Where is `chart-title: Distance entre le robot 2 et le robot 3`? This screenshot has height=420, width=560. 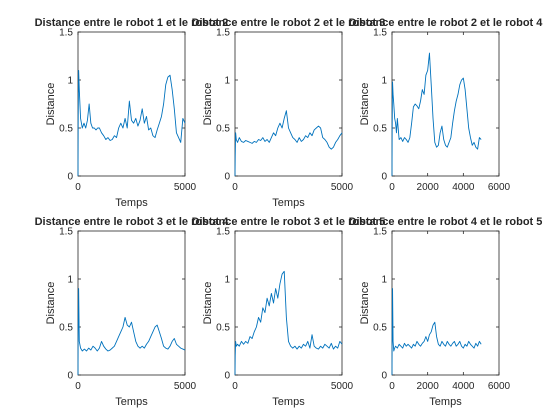
chart-title: Distance entre le robot 2 et le robot 3 is located at coordinates (289, 23).